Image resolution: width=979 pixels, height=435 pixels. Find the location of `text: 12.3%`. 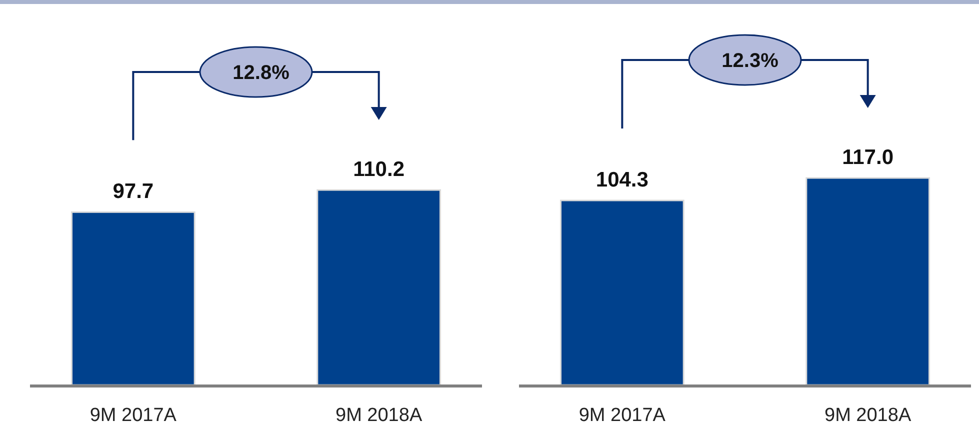

text: 12.3% is located at coordinates (750, 61).